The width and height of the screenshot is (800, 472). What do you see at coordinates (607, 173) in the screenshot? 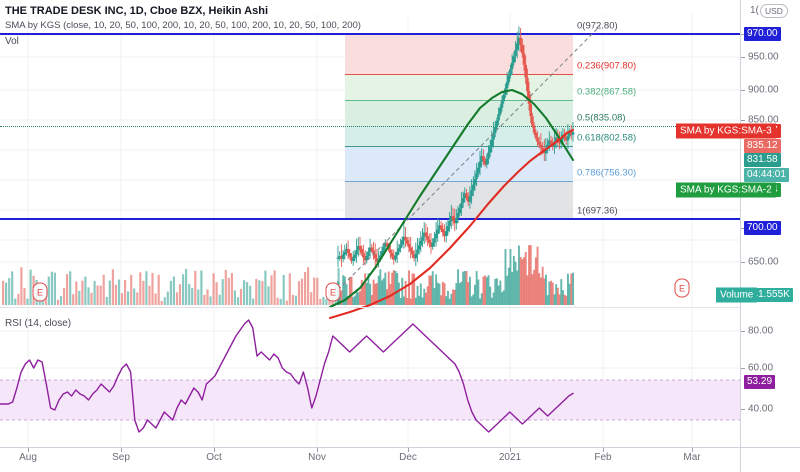
I see `fib-label-0_786: 0.786(756.30)` at bounding box center [607, 173].